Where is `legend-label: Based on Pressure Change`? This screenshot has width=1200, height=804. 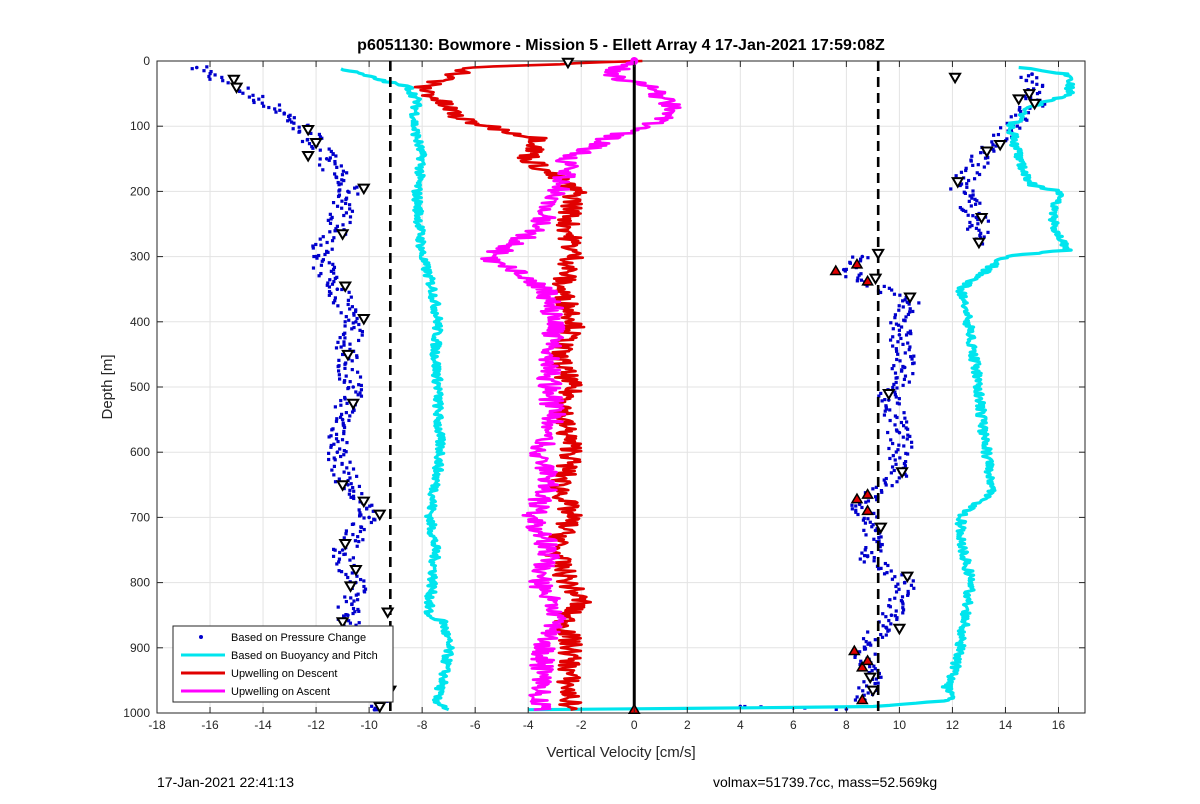
legend-label: Based on Pressure Change is located at coordinates (298, 638).